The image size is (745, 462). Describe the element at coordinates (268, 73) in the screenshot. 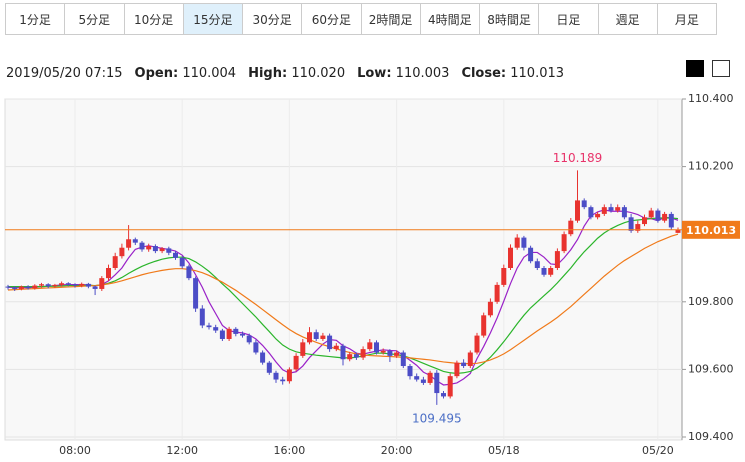

I see `field-label: High:` at that location.